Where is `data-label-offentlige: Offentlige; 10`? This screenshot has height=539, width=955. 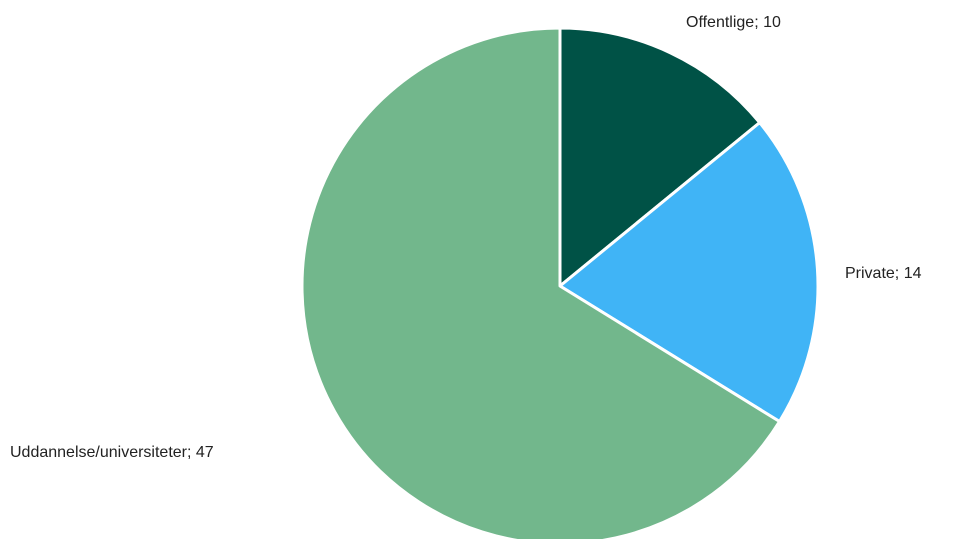
data-label-offentlige: Offentlige; 10 is located at coordinates (733, 22).